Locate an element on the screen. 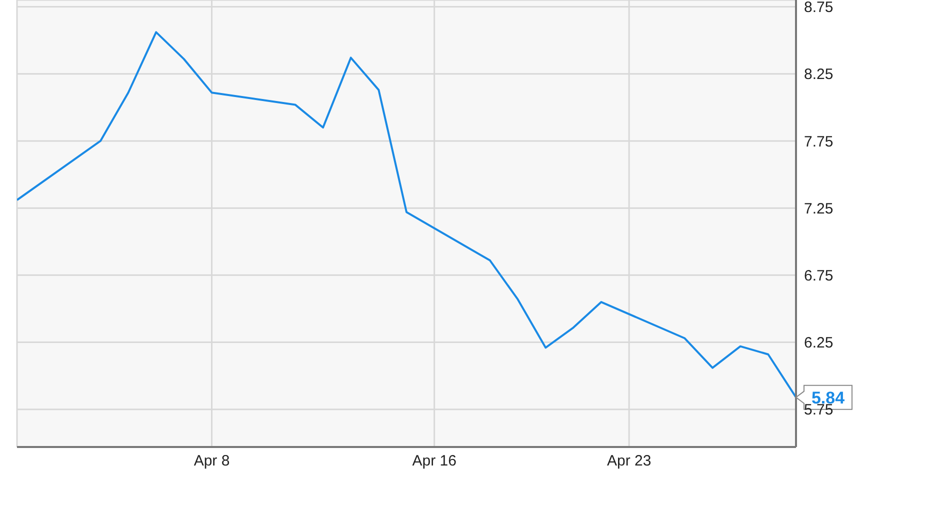  y-tick-label: 8.25 is located at coordinates (819, 75).